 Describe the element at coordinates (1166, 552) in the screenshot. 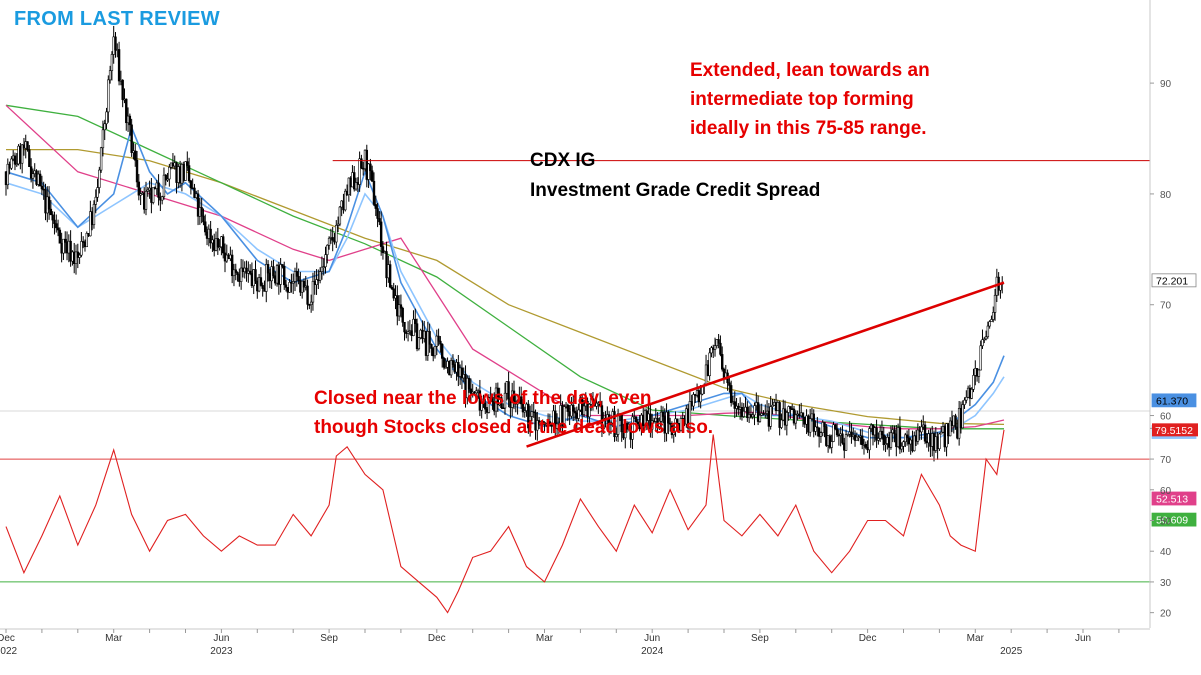

I see `rsi-tick-label: 40` at that location.